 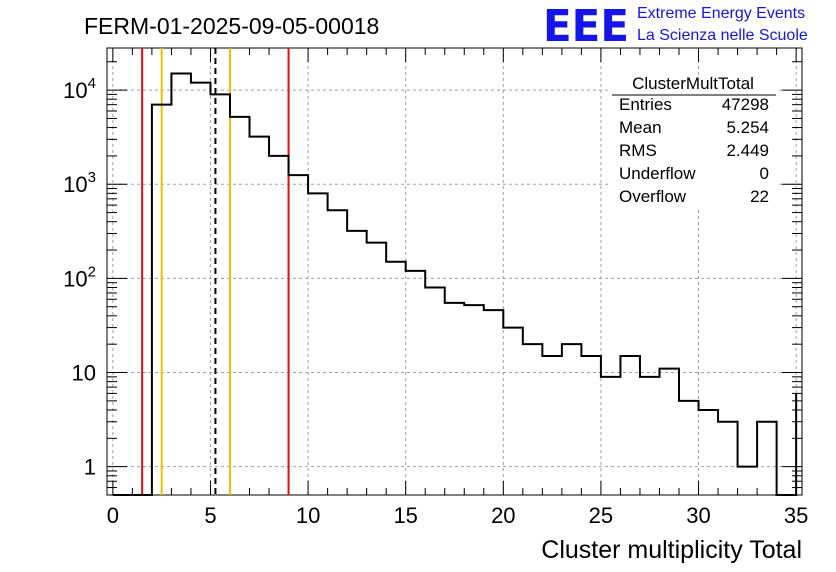 I want to click on run-title: FERM-01-2025-09-05-00018, so click(x=231, y=26).